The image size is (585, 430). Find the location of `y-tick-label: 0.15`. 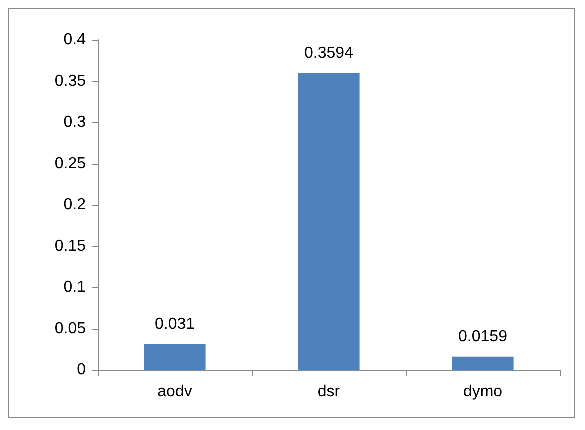

y-tick-label: 0.15 is located at coordinates (70, 246).